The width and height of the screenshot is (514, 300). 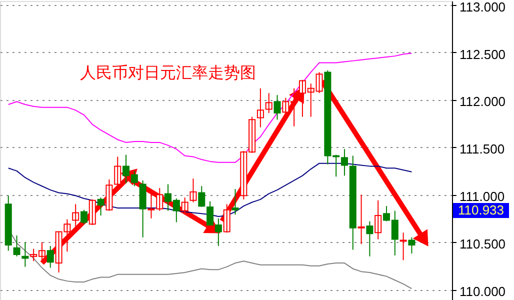 What do you see at coordinates (483, 244) in the screenshot?
I see `y-tick-label: 110.500` at bounding box center [483, 244].